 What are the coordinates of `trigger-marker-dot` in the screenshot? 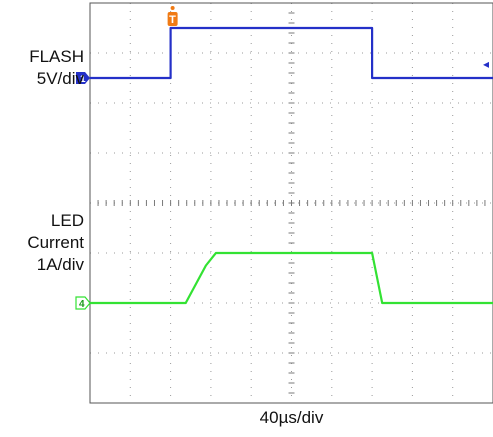 It's located at (173, 8).